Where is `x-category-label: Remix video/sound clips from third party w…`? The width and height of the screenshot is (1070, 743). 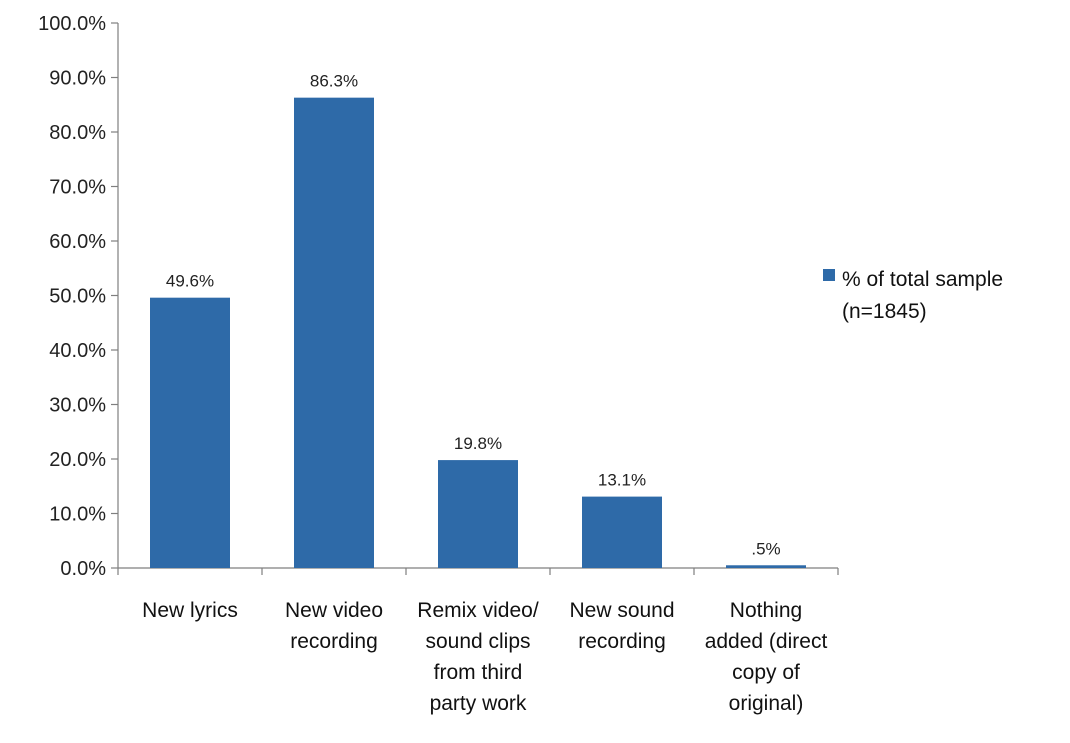
x-category-label: Remix video/sound clips from third party w… is located at coordinates (478, 657).